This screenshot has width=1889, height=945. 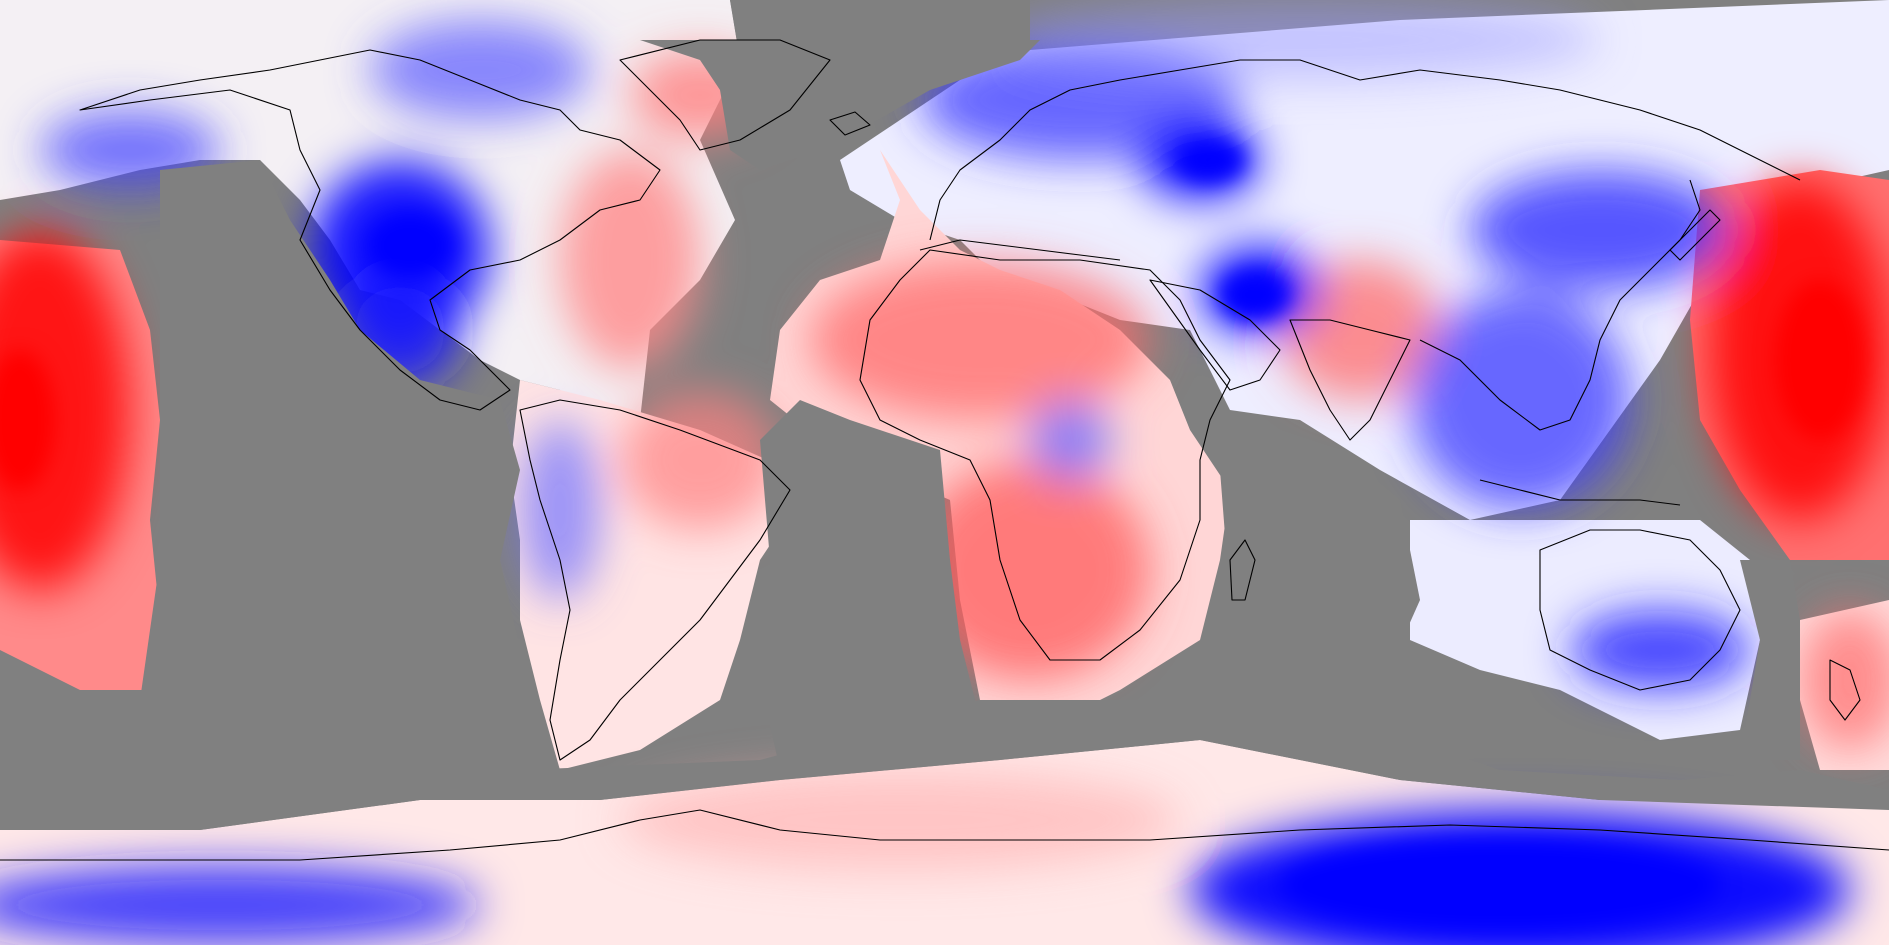 I want to click on mask-arctic-top, so click(x=880, y=40).